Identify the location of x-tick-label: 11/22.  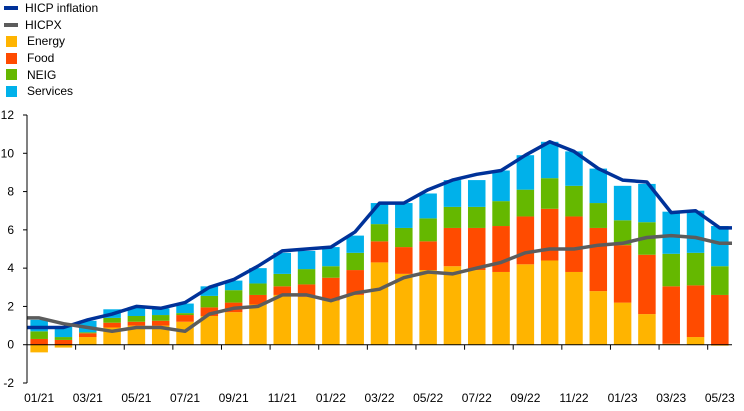
(573, 398).